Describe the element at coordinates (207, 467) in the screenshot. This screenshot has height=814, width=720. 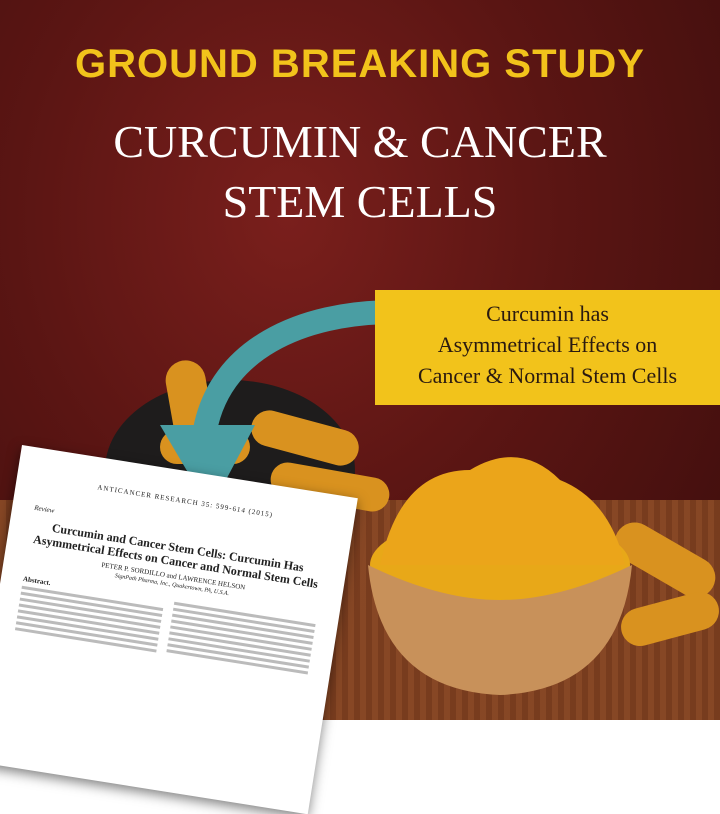
I see `arrow-head` at that location.